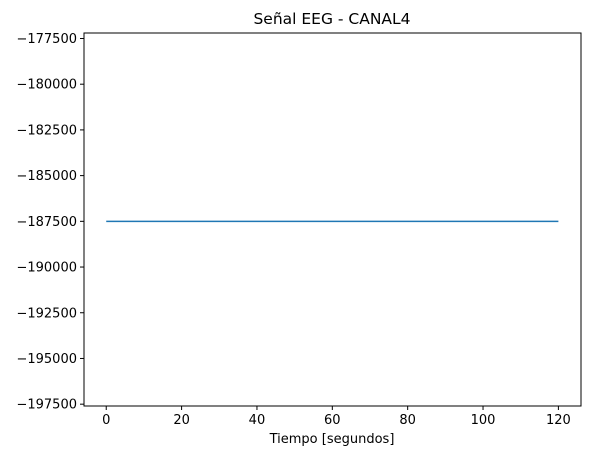 The width and height of the screenshot is (590, 455). Describe the element at coordinates (332, 439) in the screenshot. I see `x-axis-label: Tiempo [segundos]` at that location.